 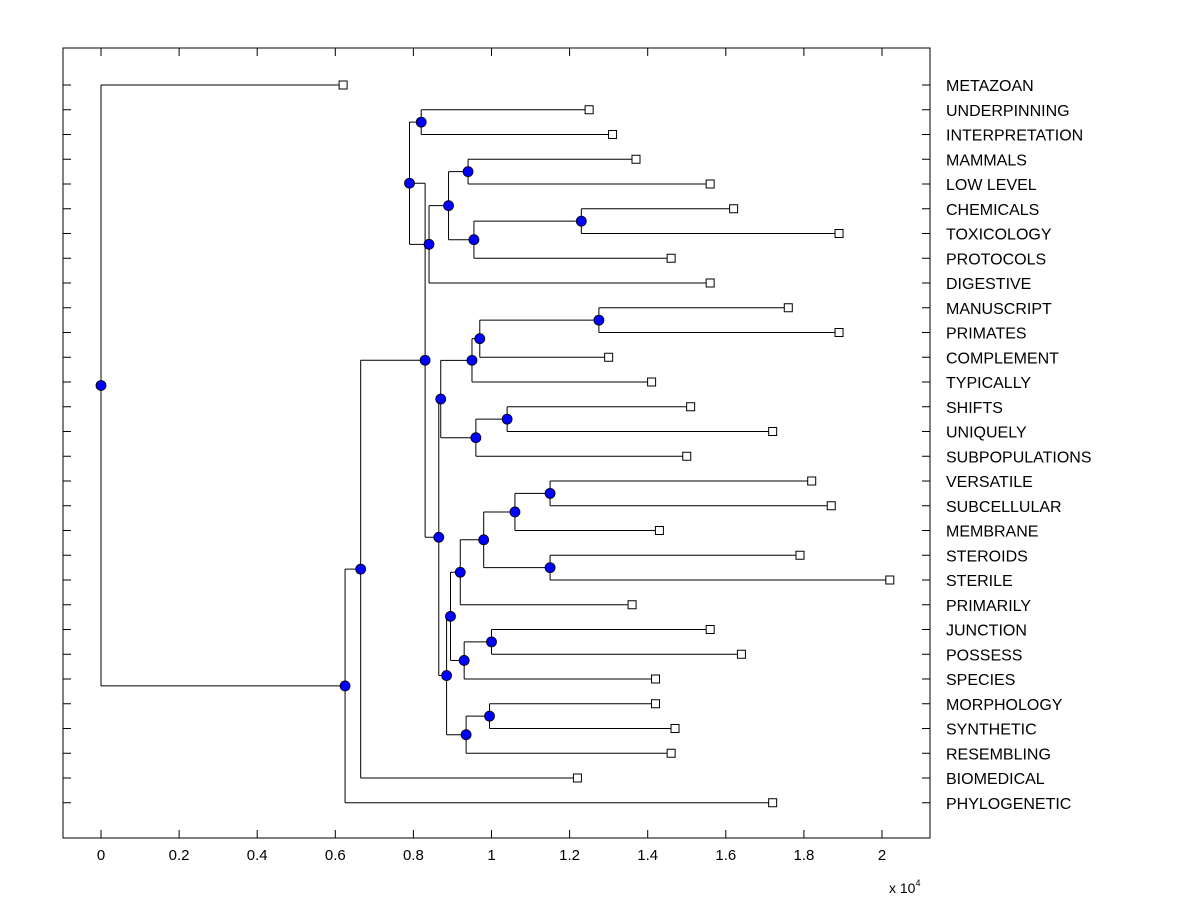 I want to click on x-axis-scale-base: x 10, so click(x=902, y=888).